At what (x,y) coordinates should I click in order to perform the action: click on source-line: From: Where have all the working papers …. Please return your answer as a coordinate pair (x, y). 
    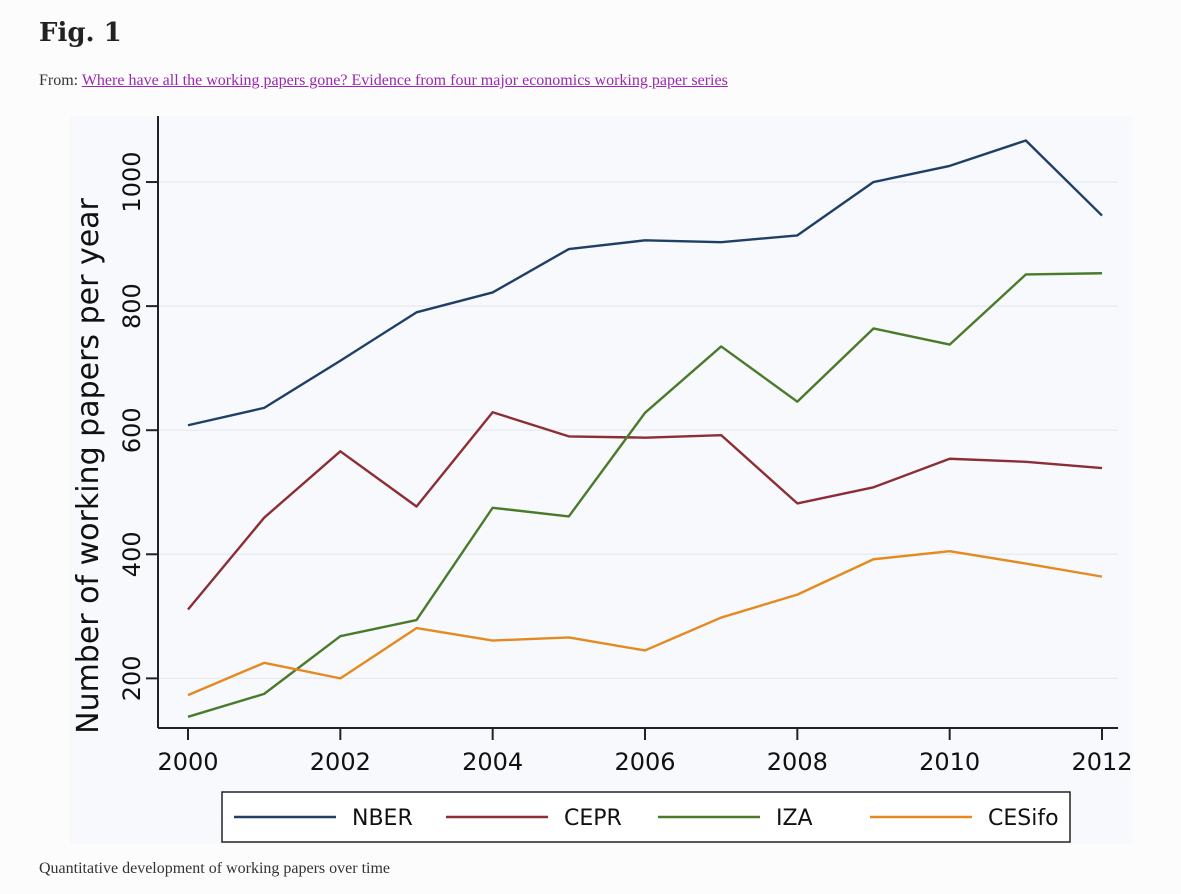
    Looking at the image, I should click on (383, 81).